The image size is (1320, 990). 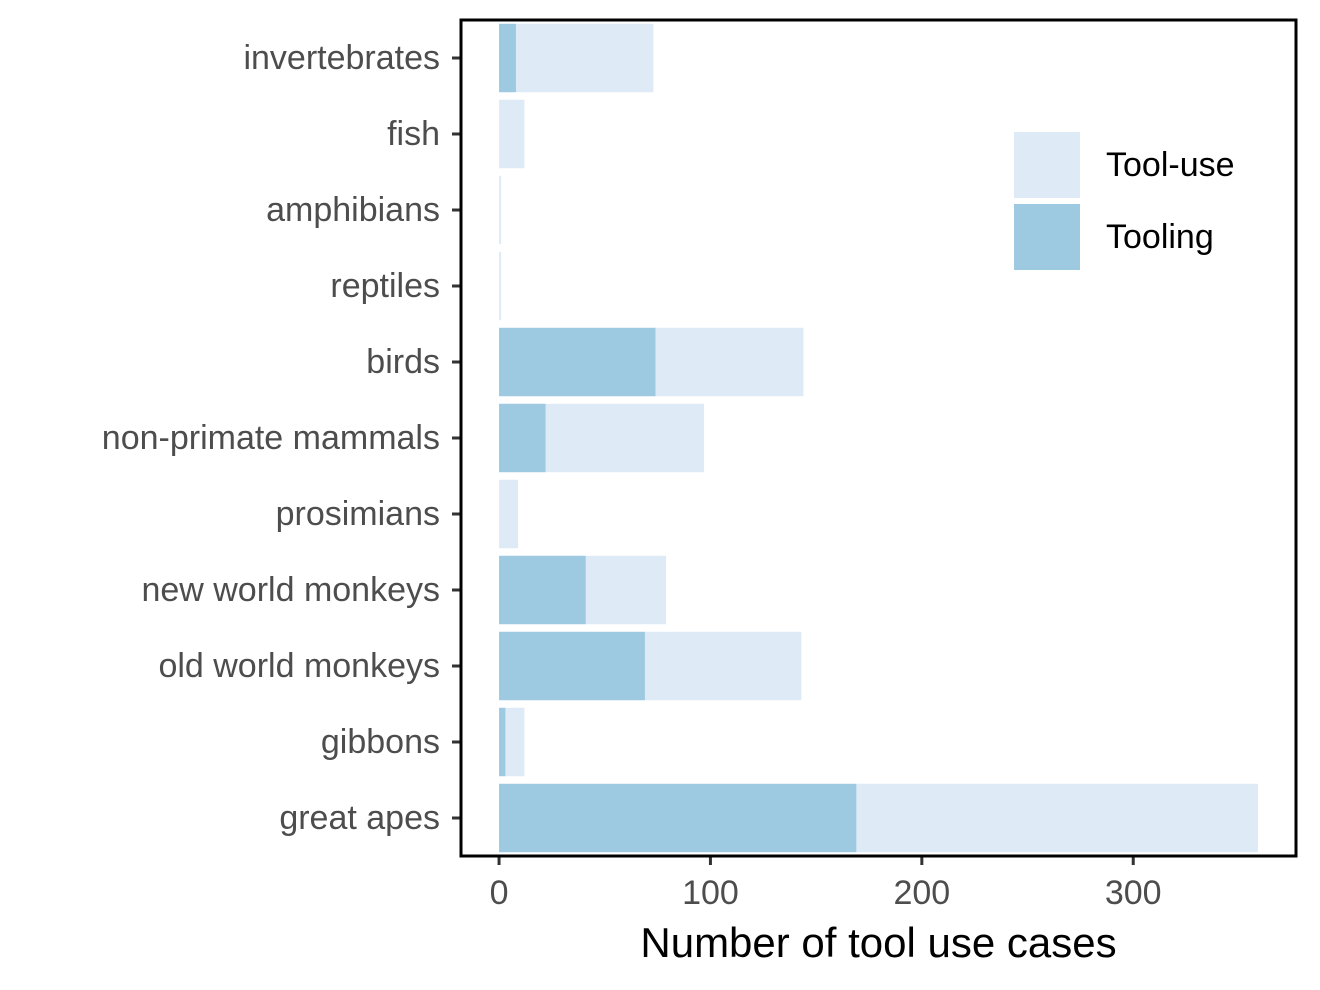 What do you see at coordinates (921, 893) in the screenshot?
I see `x-tick-label-200: 200` at bounding box center [921, 893].